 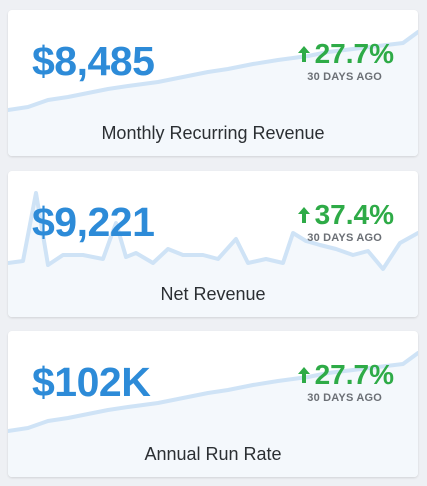 What do you see at coordinates (213, 454) in the screenshot?
I see `arr-label: Annual Run Rate` at bounding box center [213, 454].